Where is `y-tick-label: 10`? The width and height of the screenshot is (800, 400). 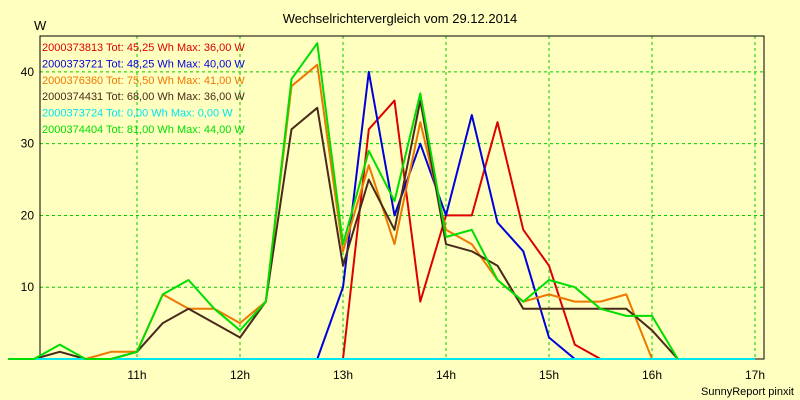
y-tick-label: 10 is located at coordinates (28, 287).